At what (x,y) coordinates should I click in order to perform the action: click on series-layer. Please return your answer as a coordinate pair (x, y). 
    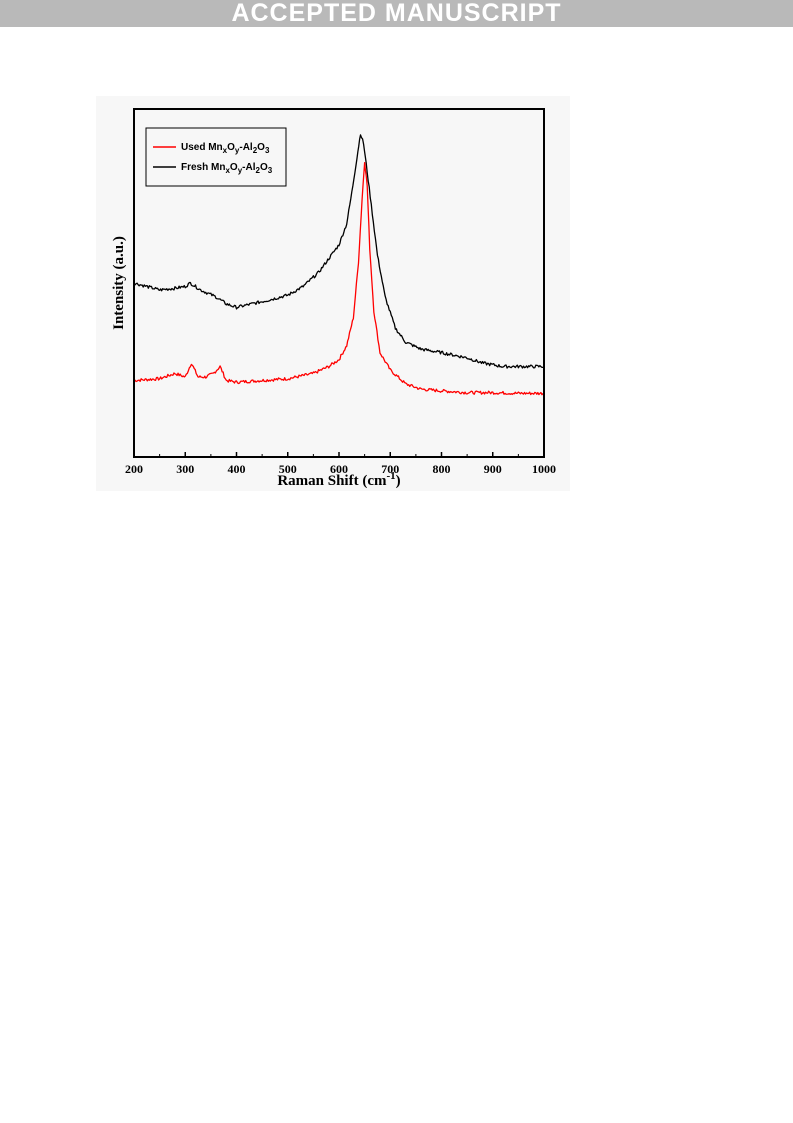
    Looking at the image, I should click on (339, 265).